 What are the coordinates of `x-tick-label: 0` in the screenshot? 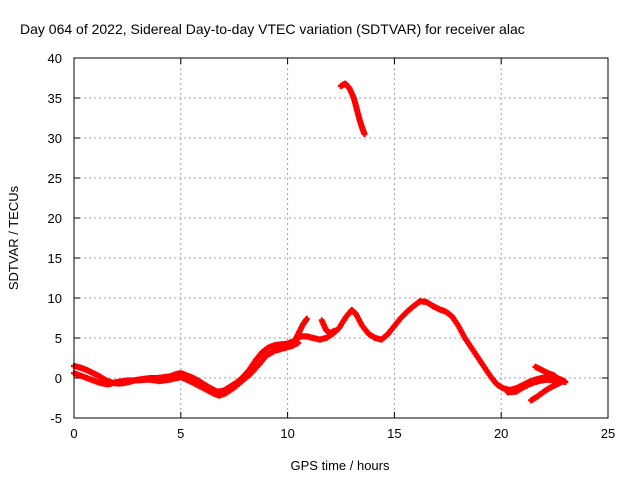 It's located at (73, 433).